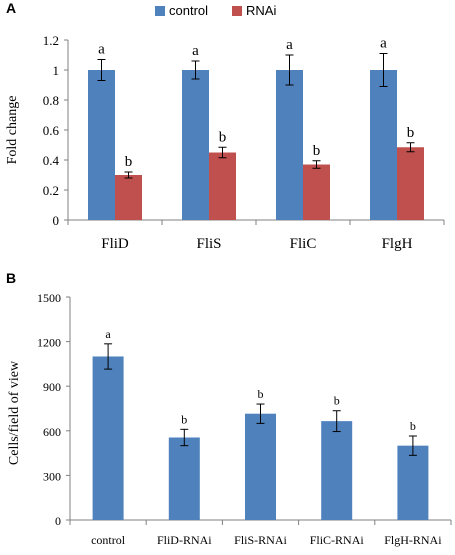 The image size is (455, 555). I want to click on legend-swatch-rnai, so click(237, 11).